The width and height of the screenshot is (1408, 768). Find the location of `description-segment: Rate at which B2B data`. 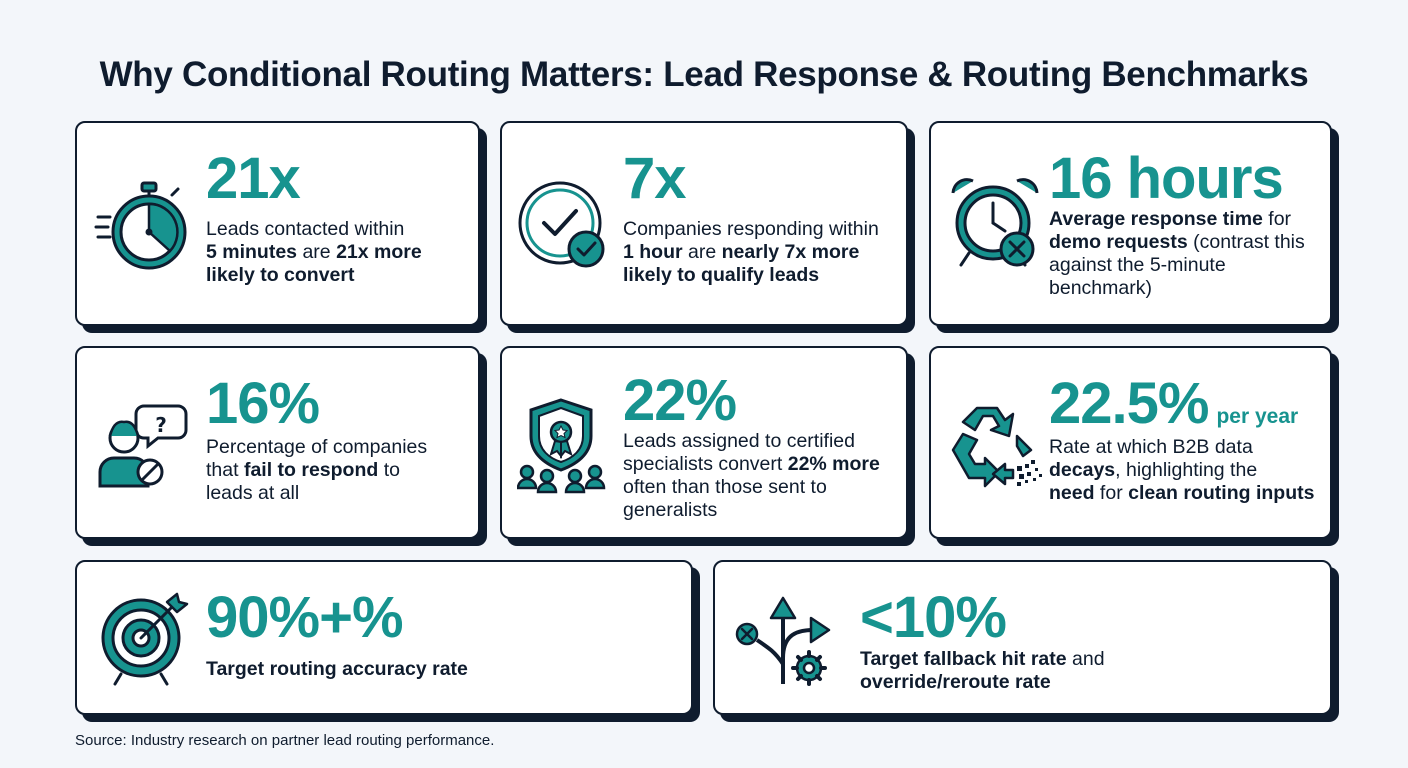

description-segment: Rate at which B2B data is located at coordinates (1151, 447).